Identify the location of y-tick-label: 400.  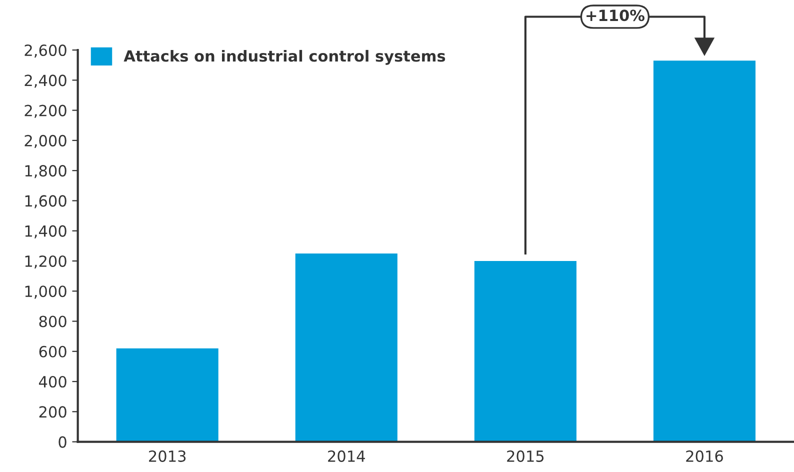
(52, 382).